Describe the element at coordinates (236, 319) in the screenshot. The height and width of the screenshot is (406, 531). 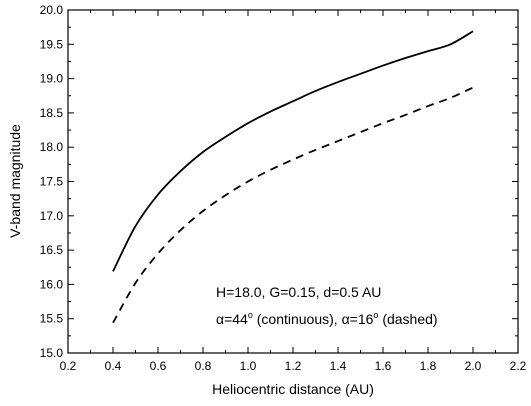
I see `annot-part1: =44` at that location.